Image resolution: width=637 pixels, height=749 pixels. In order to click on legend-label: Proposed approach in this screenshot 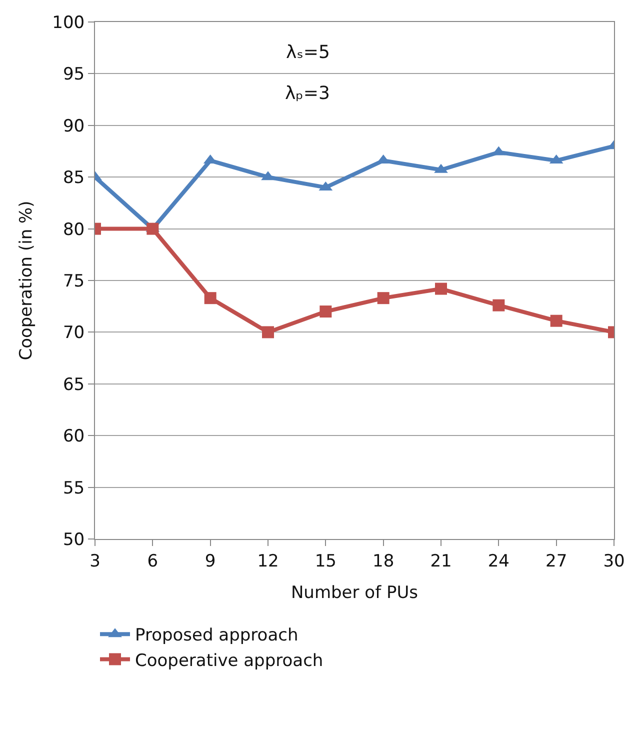, I will do `click(216, 636)`.